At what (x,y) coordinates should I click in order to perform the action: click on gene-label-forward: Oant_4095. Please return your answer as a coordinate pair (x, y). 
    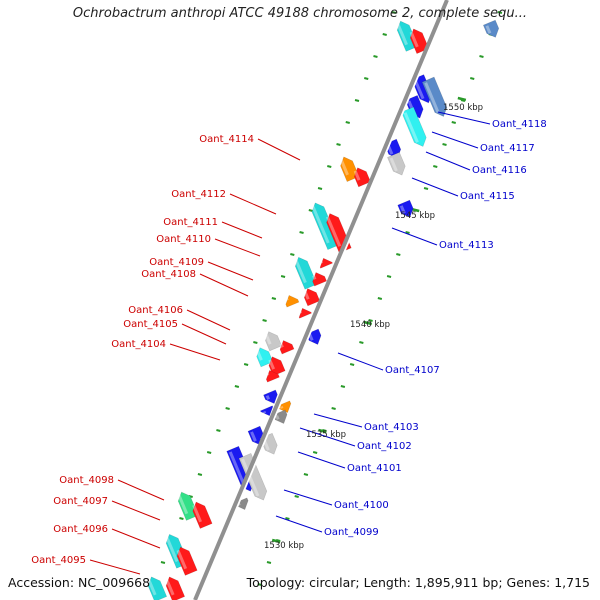
    Looking at the image, I should click on (58, 560).